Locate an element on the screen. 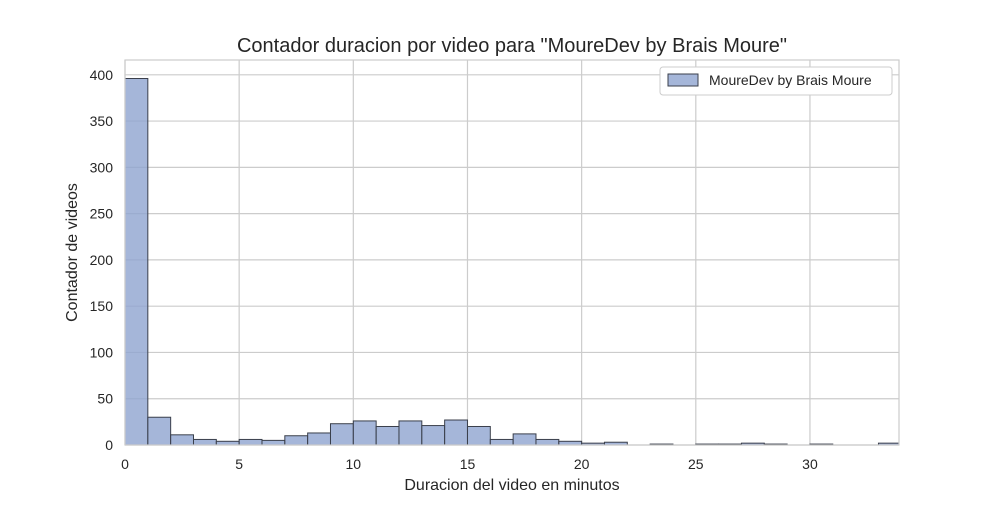  x-tick-label: 25 is located at coordinates (696, 464).